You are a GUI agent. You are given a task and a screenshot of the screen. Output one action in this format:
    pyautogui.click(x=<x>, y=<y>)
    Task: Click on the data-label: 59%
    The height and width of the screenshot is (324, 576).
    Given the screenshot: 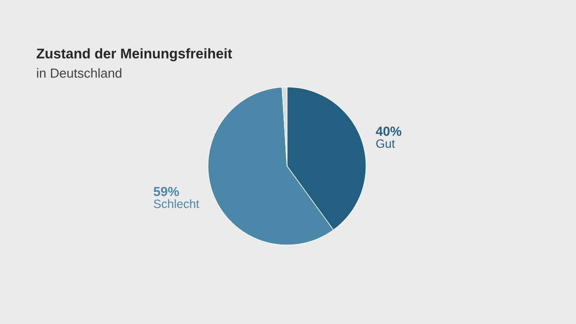 What is the action you would take?
    pyautogui.click(x=166, y=191)
    